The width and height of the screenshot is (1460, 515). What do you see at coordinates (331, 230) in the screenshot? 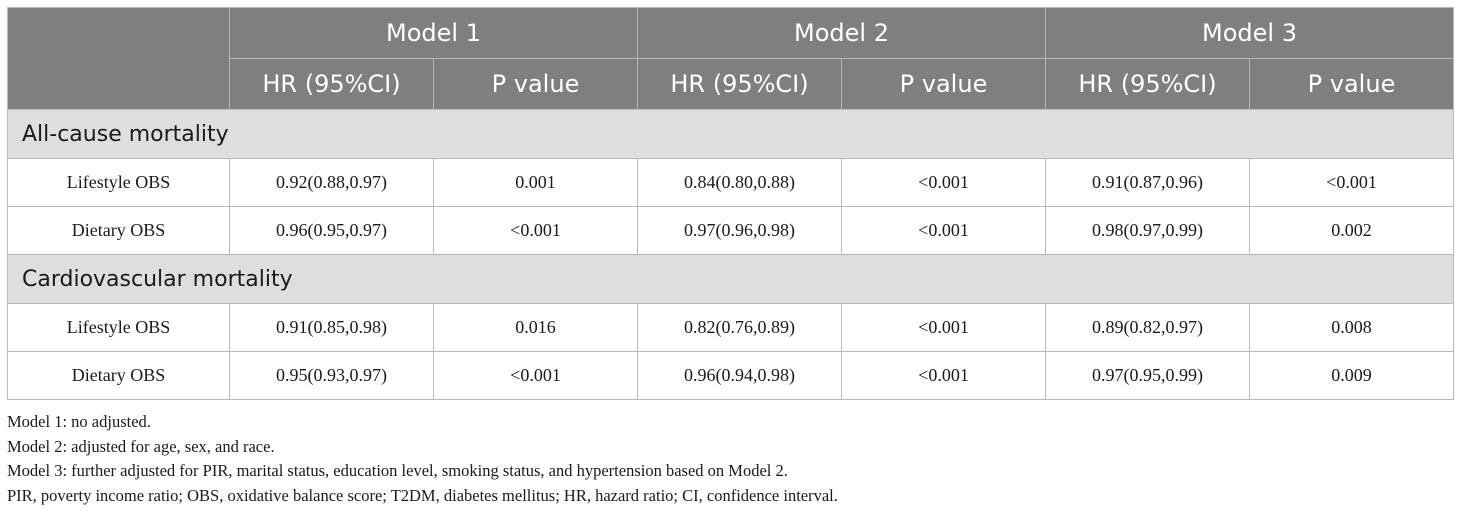
I see `table-cell: 0.96(0.95,0.97)` at bounding box center [331, 230].